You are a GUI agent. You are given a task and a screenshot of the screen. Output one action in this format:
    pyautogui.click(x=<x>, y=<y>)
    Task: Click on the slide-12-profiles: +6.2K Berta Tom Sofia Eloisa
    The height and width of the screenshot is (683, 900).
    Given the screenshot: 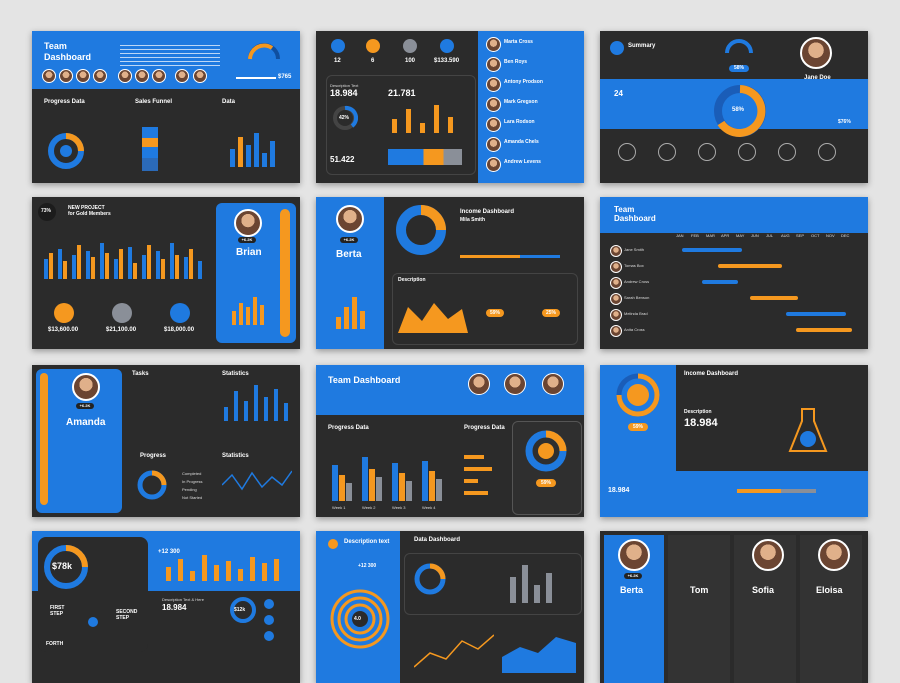 What is the action you would take?
    pyautogui.click(x=734, y=607)
    